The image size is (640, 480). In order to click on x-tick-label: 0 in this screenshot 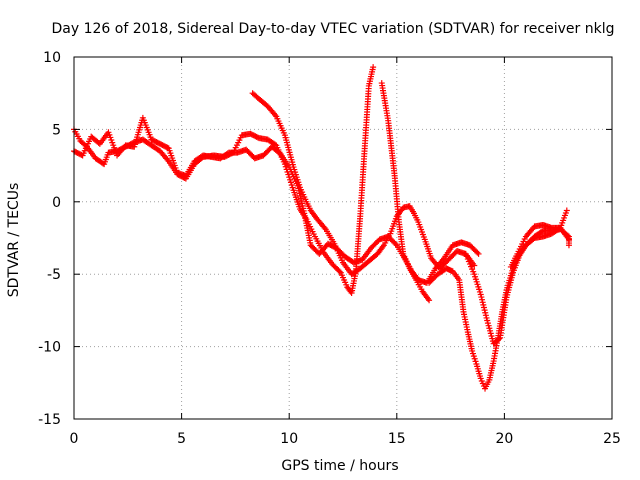, I will do `click(74, 439)`.